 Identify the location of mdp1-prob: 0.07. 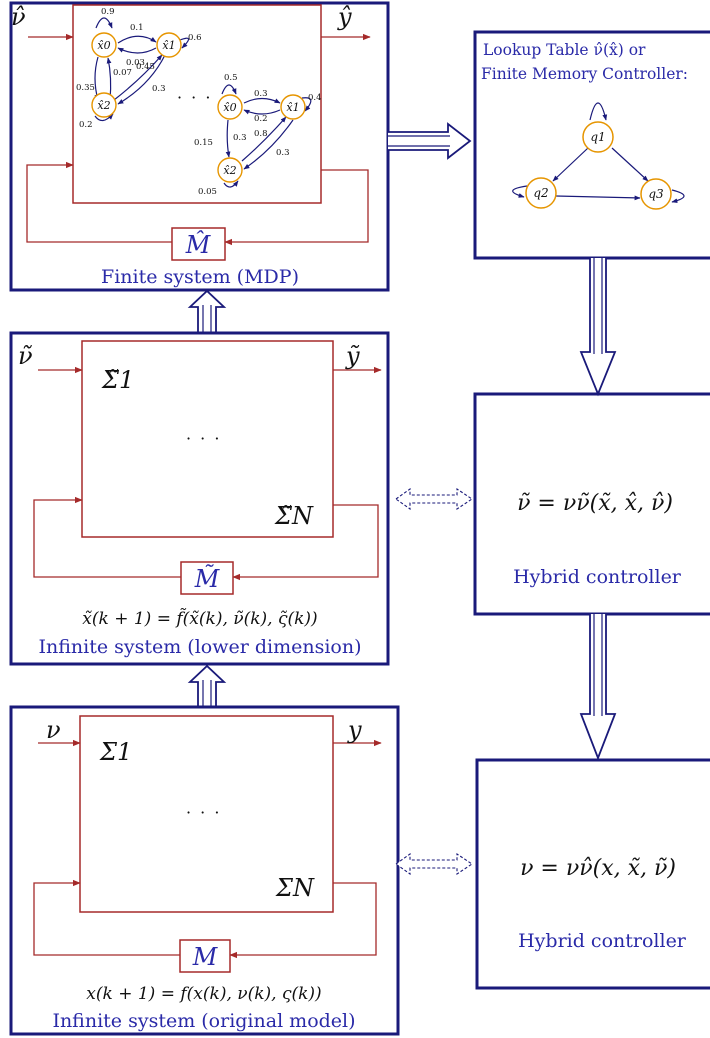
(122, 73).